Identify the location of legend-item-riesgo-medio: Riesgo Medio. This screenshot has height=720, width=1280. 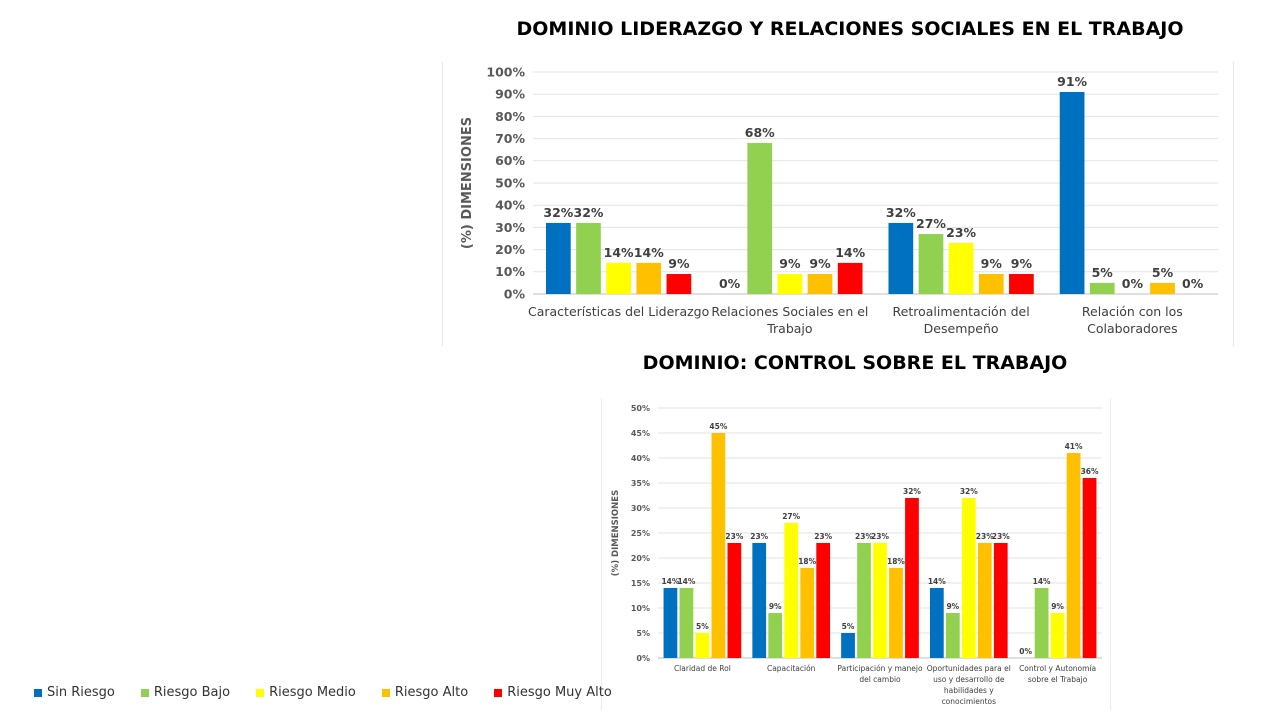
(306, 692).